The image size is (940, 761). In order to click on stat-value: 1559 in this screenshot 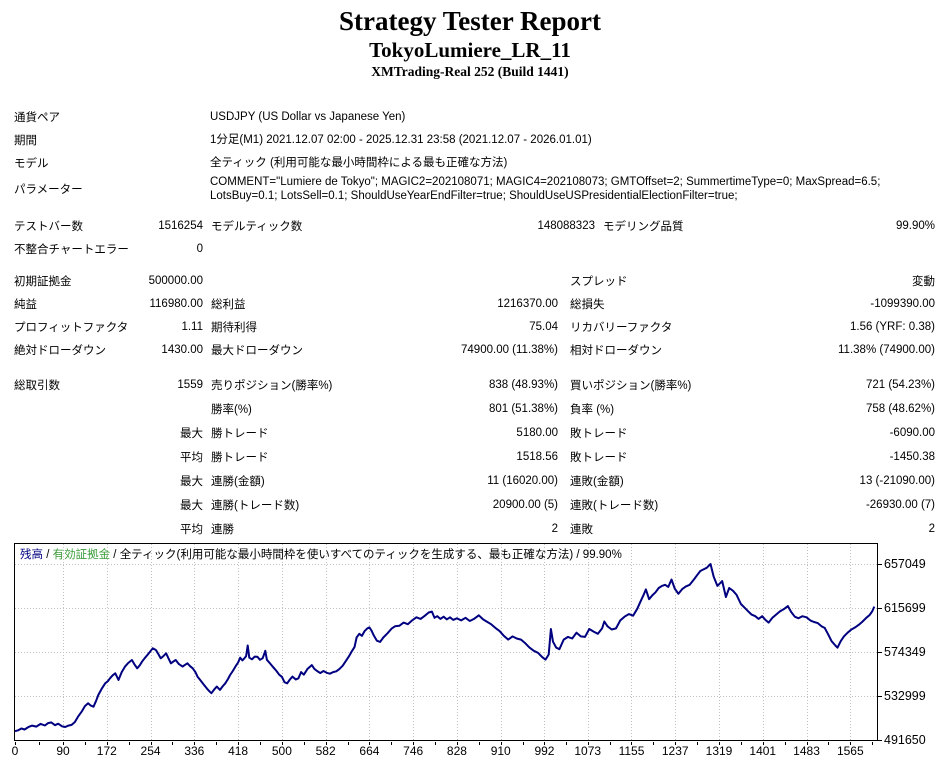, I will do `click(190, 384)`.